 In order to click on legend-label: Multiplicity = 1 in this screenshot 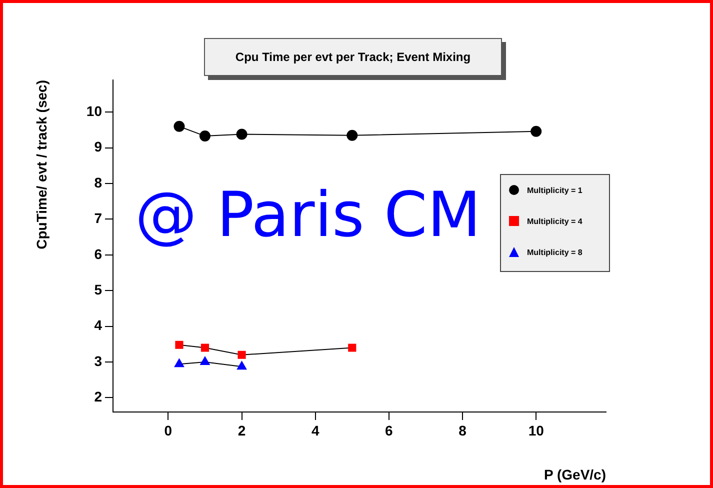, I will do `click(554, 190)`.